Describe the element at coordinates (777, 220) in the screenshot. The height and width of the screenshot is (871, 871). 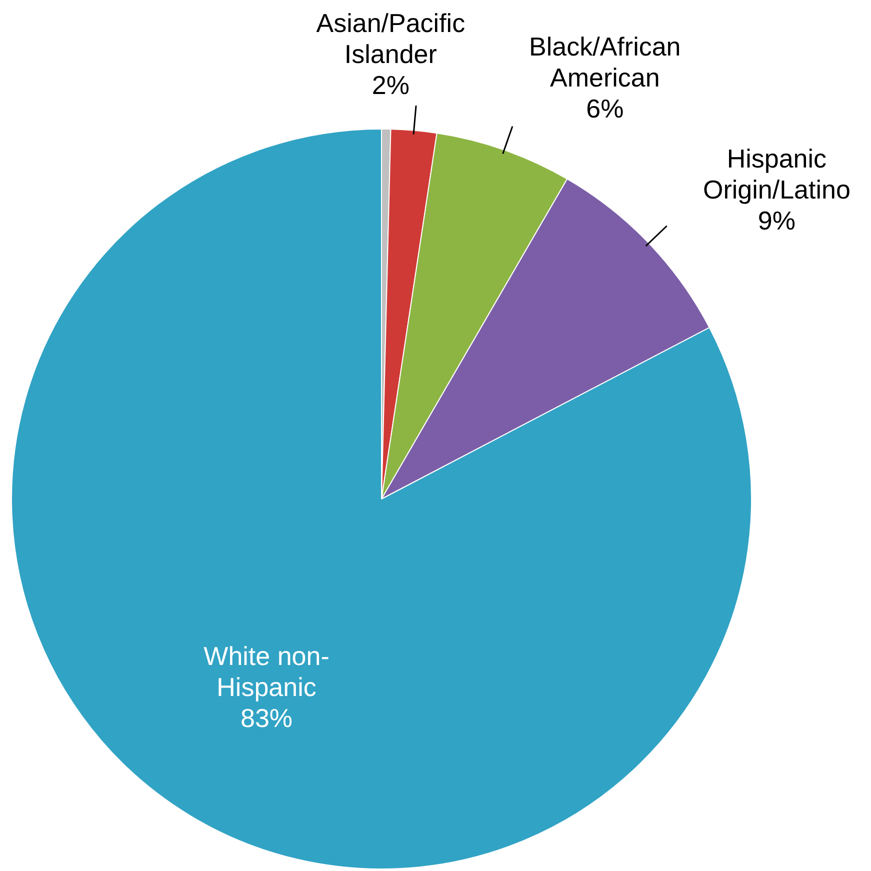
I see `data-label: 9%` at that location.